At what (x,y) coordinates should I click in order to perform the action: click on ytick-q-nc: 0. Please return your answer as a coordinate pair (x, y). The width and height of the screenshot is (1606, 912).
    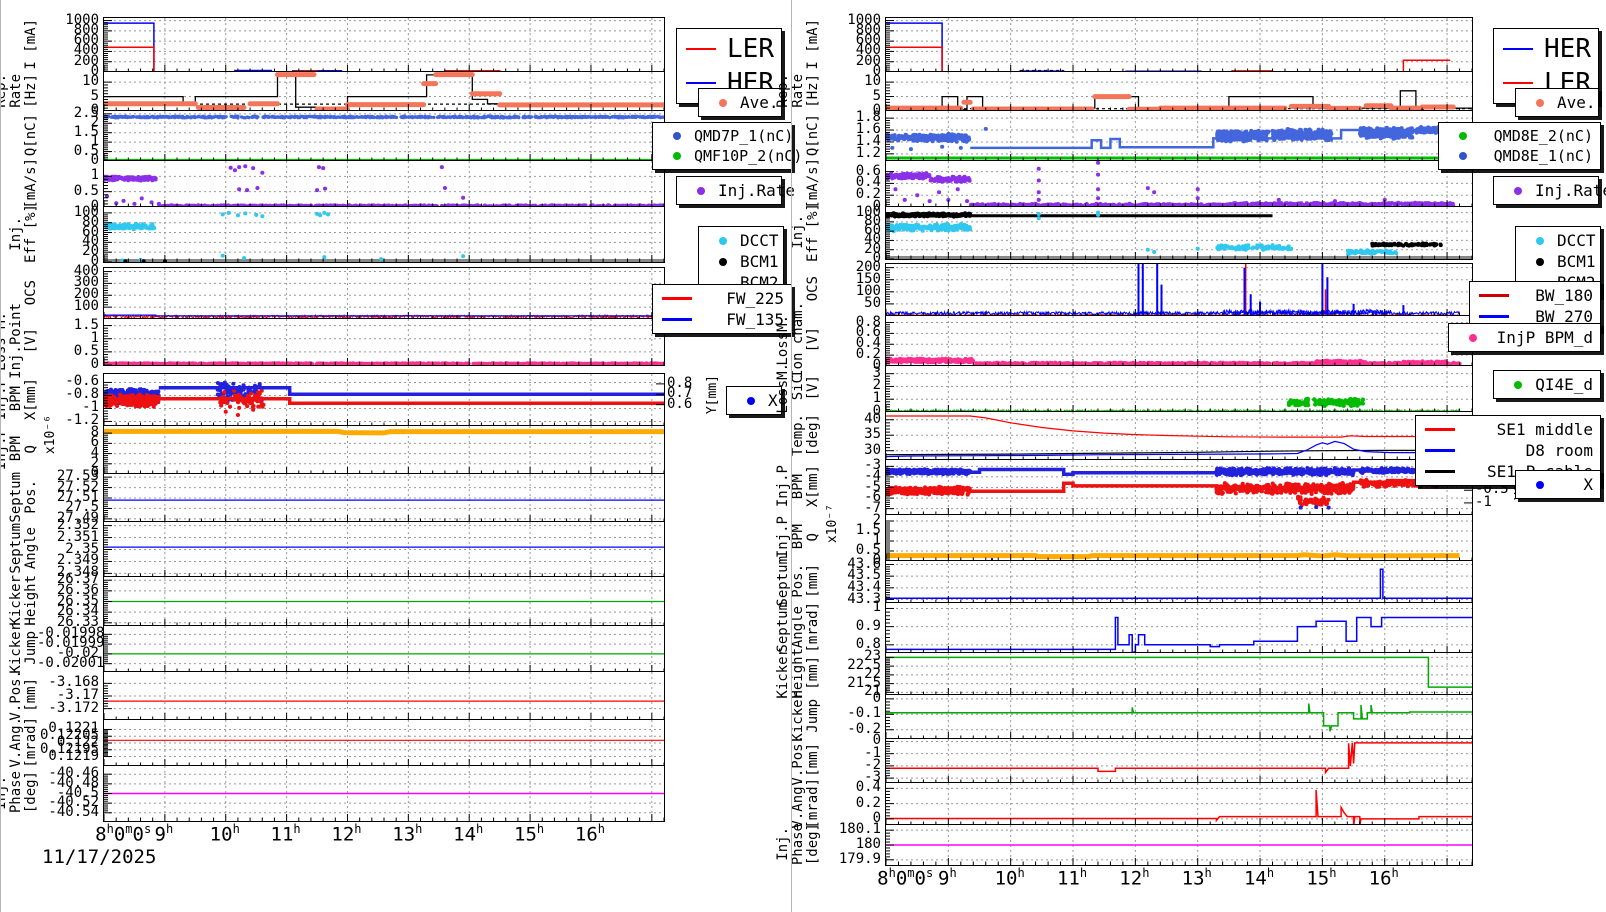
    Looking at the image, I should click on (94, 160).